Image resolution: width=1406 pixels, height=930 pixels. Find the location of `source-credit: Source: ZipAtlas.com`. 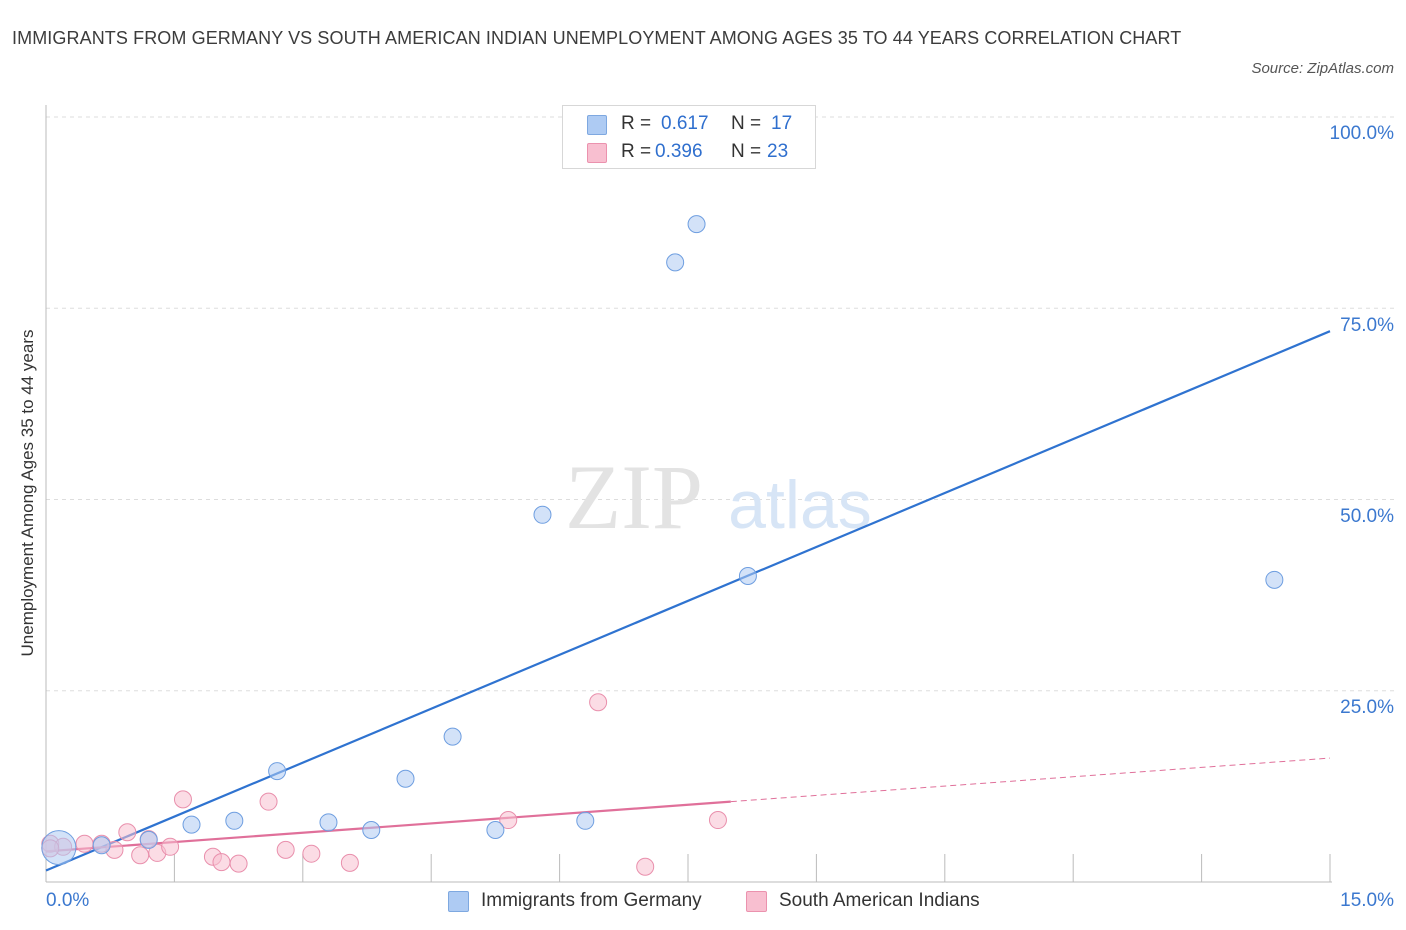

source-credit: Source: ZipAtlas.com is located at coordinates (1322, 68).